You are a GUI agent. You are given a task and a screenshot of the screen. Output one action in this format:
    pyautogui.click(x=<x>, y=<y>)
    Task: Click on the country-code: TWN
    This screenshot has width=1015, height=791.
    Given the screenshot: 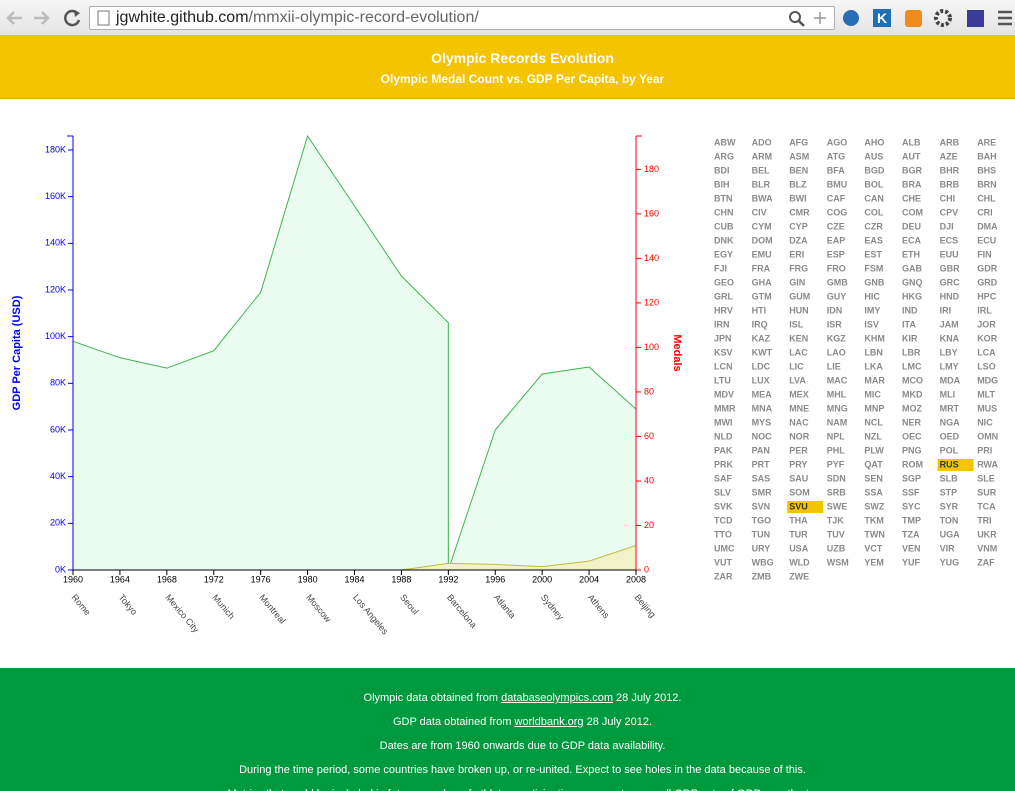 What is the action you would take?
    pyautogui.click(x=874, y=534)
    